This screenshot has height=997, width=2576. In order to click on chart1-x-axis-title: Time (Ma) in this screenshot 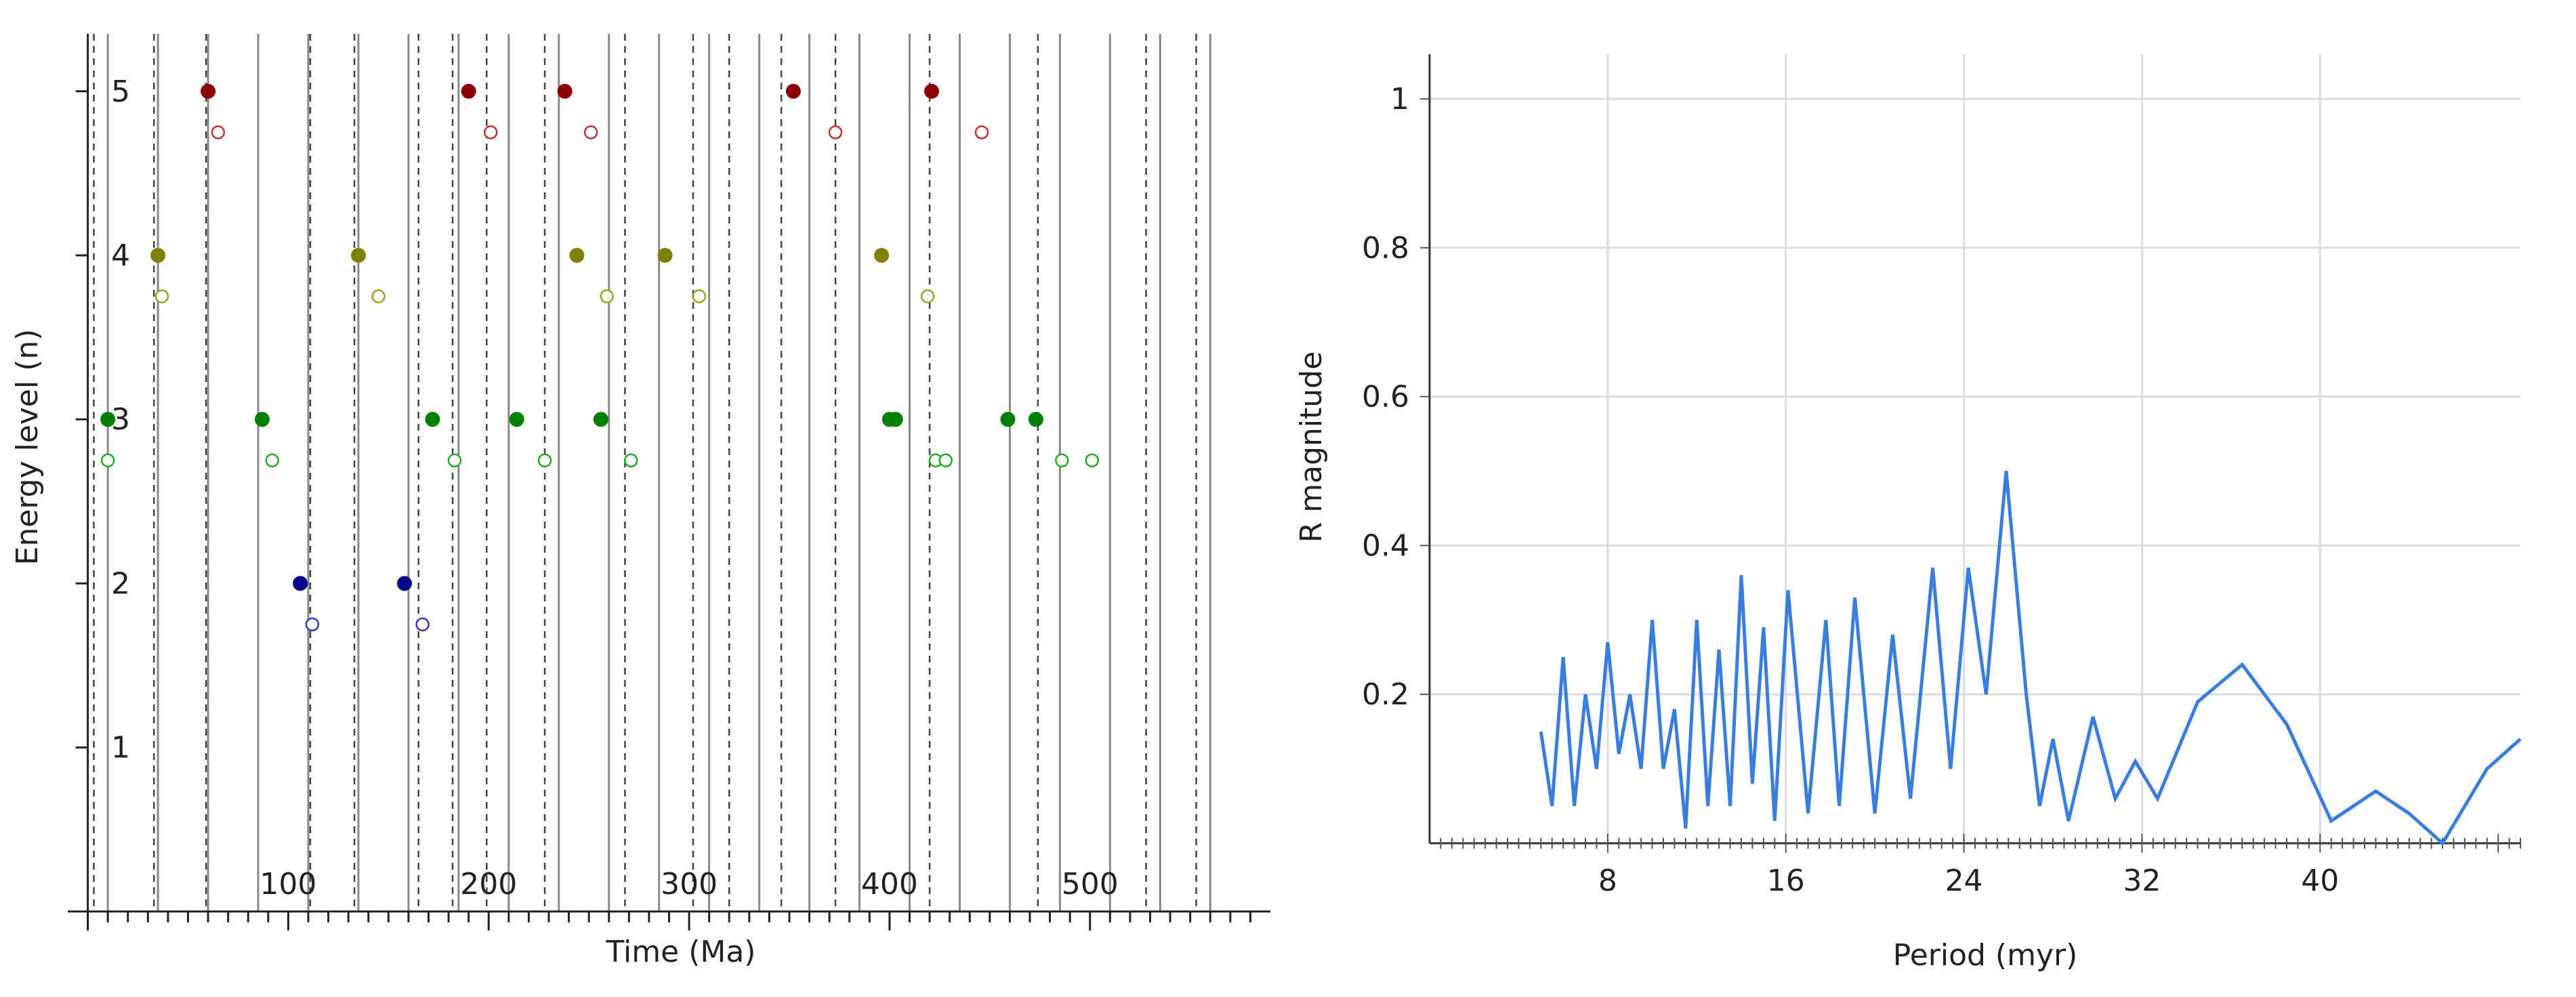, I will do `click(681, 952)`.